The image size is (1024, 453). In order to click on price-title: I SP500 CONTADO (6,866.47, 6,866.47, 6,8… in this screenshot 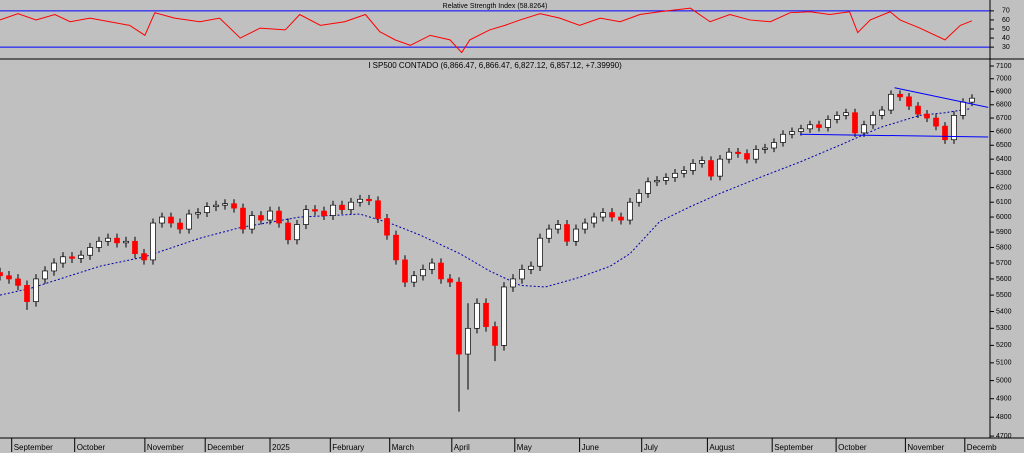, I will do `click(495, 65)`.